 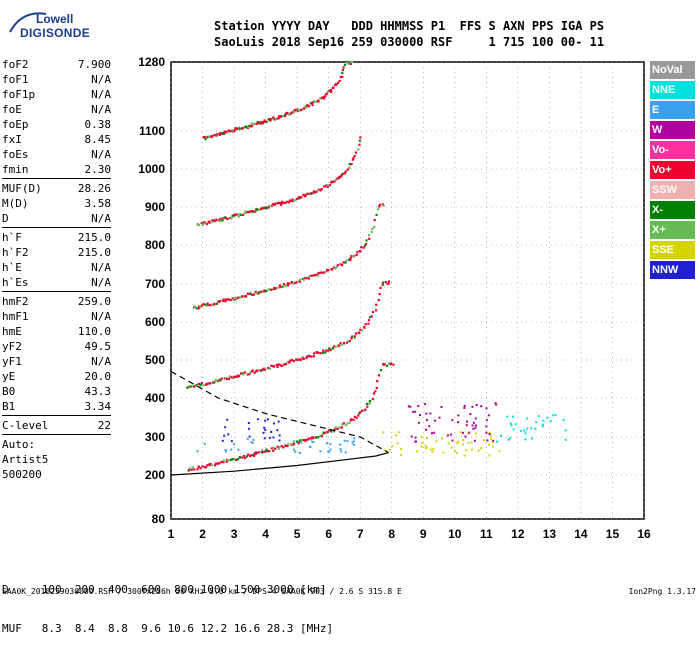 I want to click on version-label: Ion2Png 1.3.17, so click(x=662, y=591).